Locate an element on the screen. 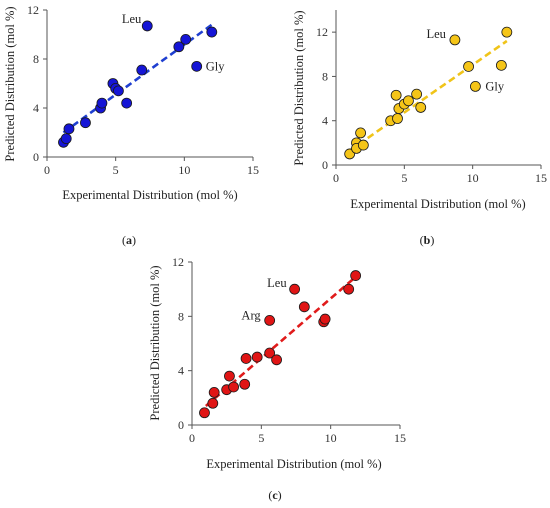 The height and width of the screenshot is (508, 550). annotation-label-arg: Arg is located at coordinates (251, 315).